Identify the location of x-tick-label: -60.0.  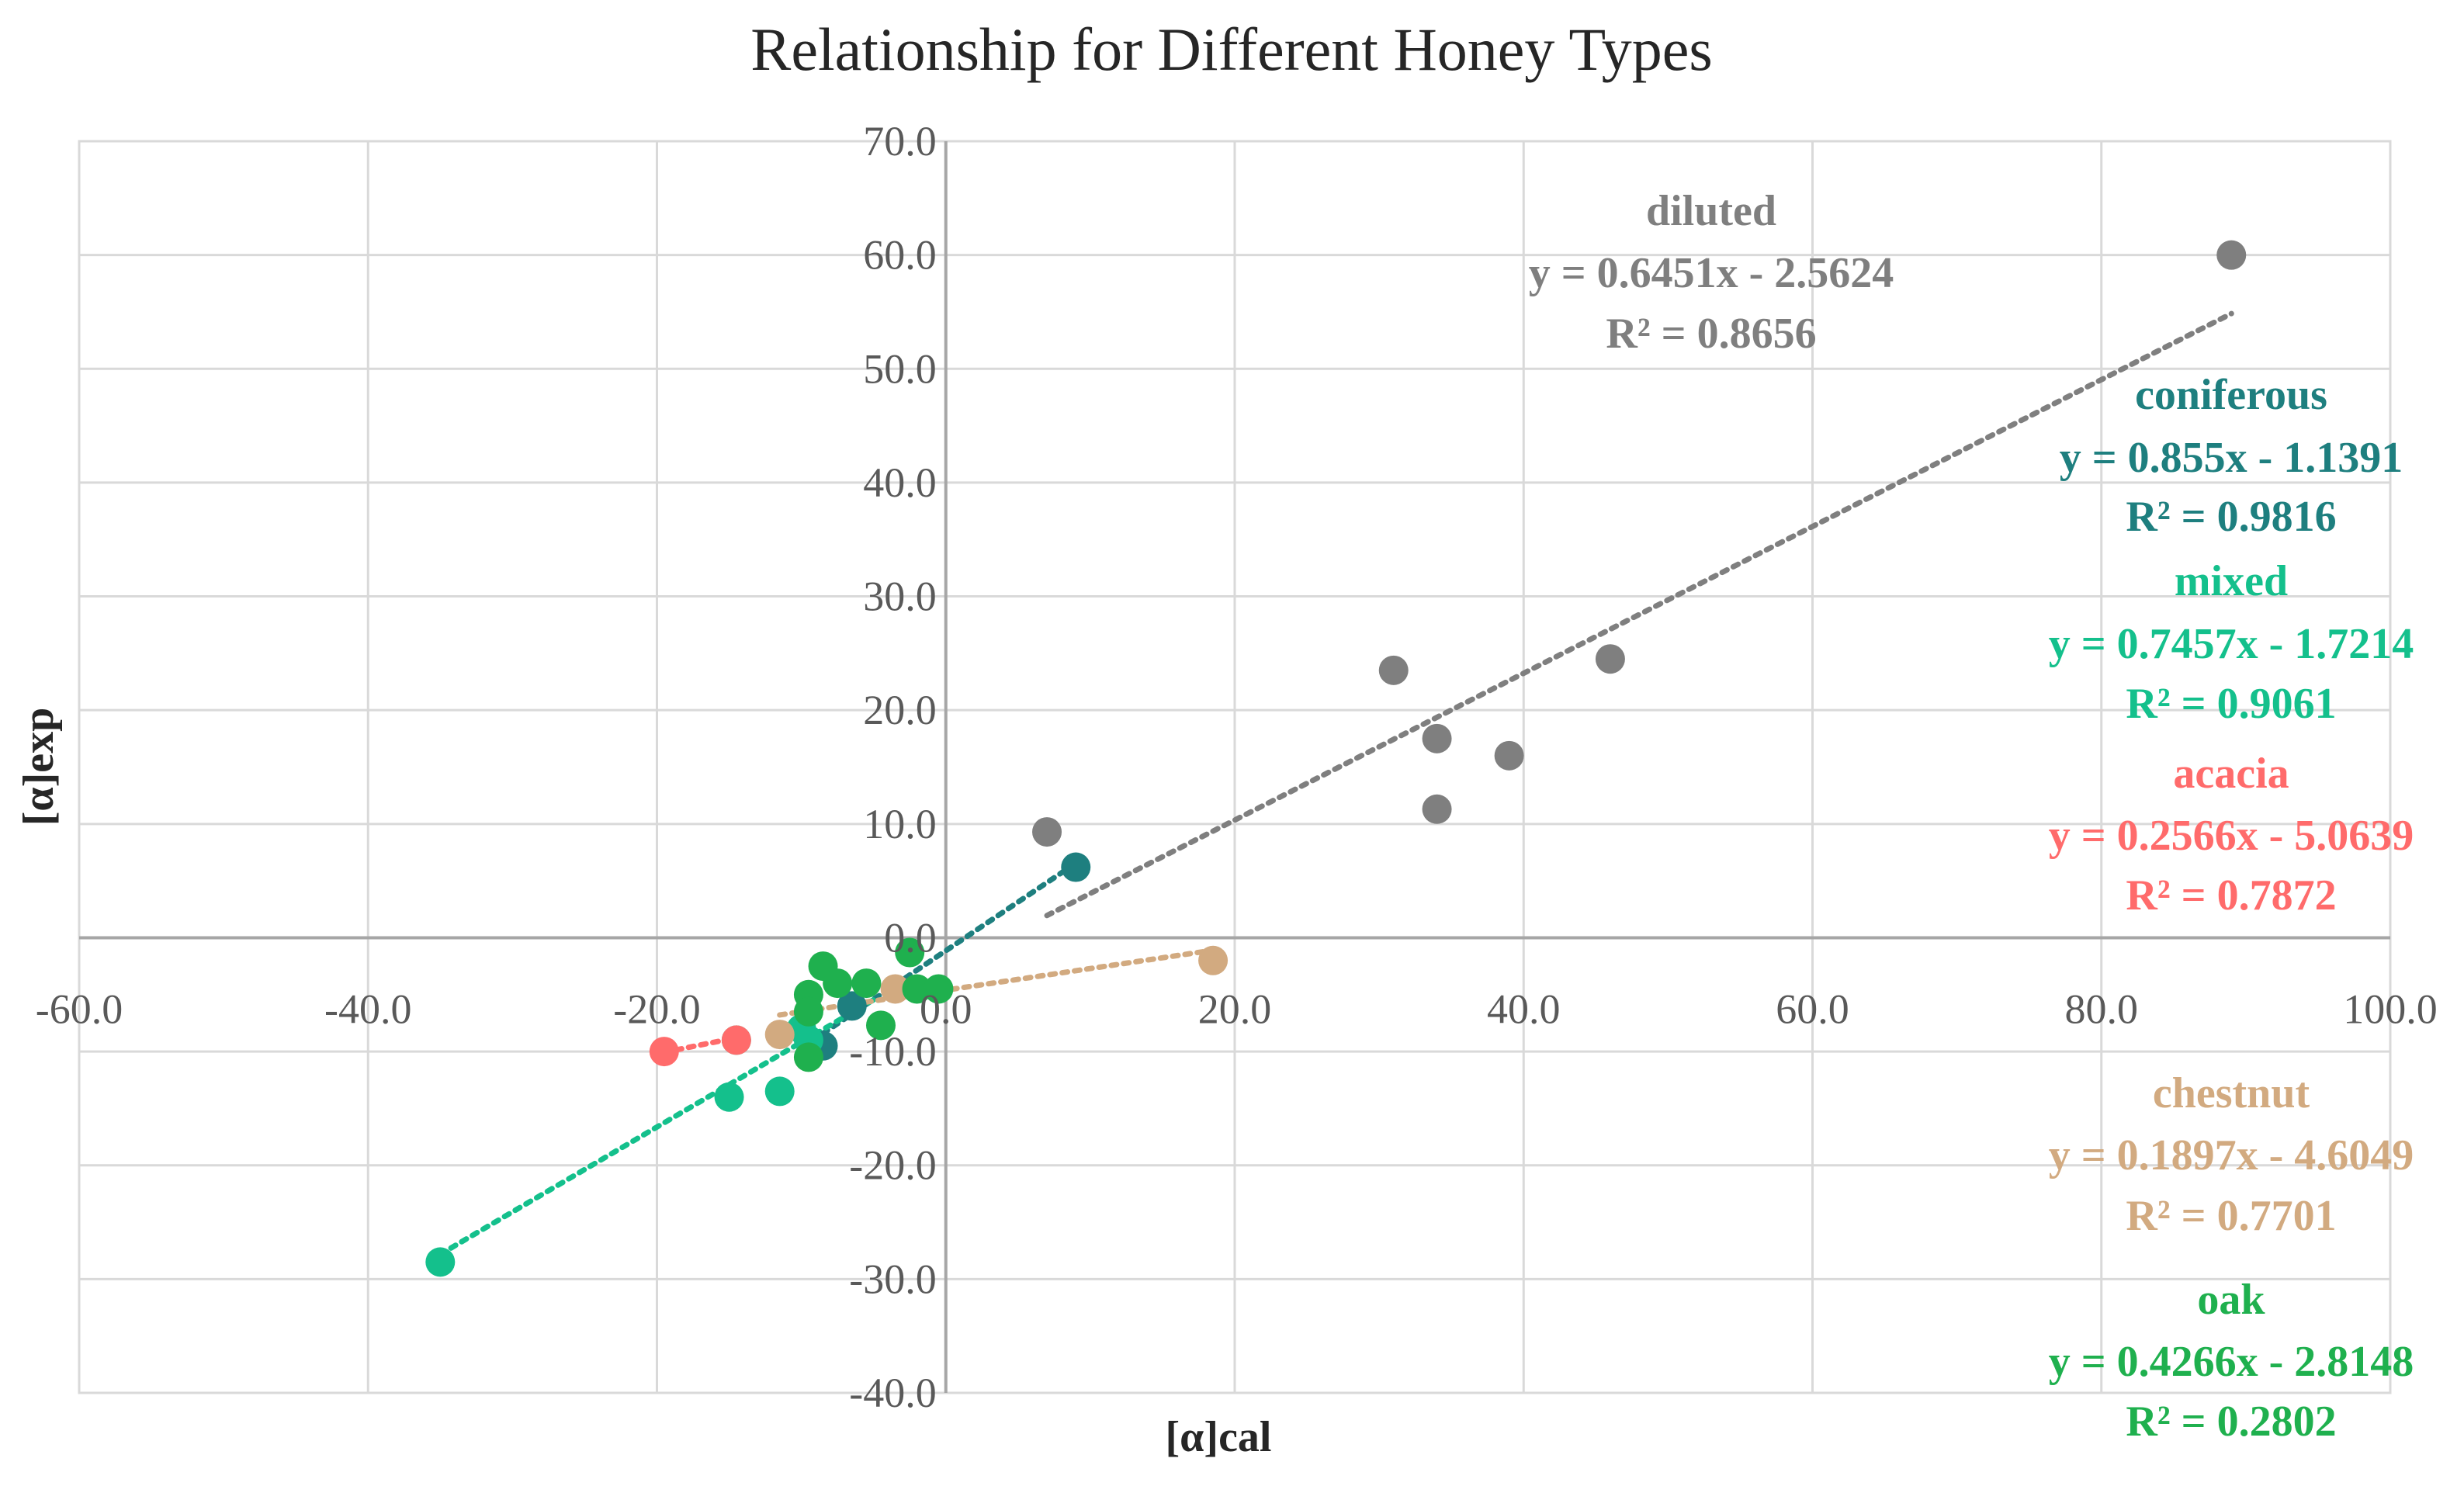
(79, 1008).